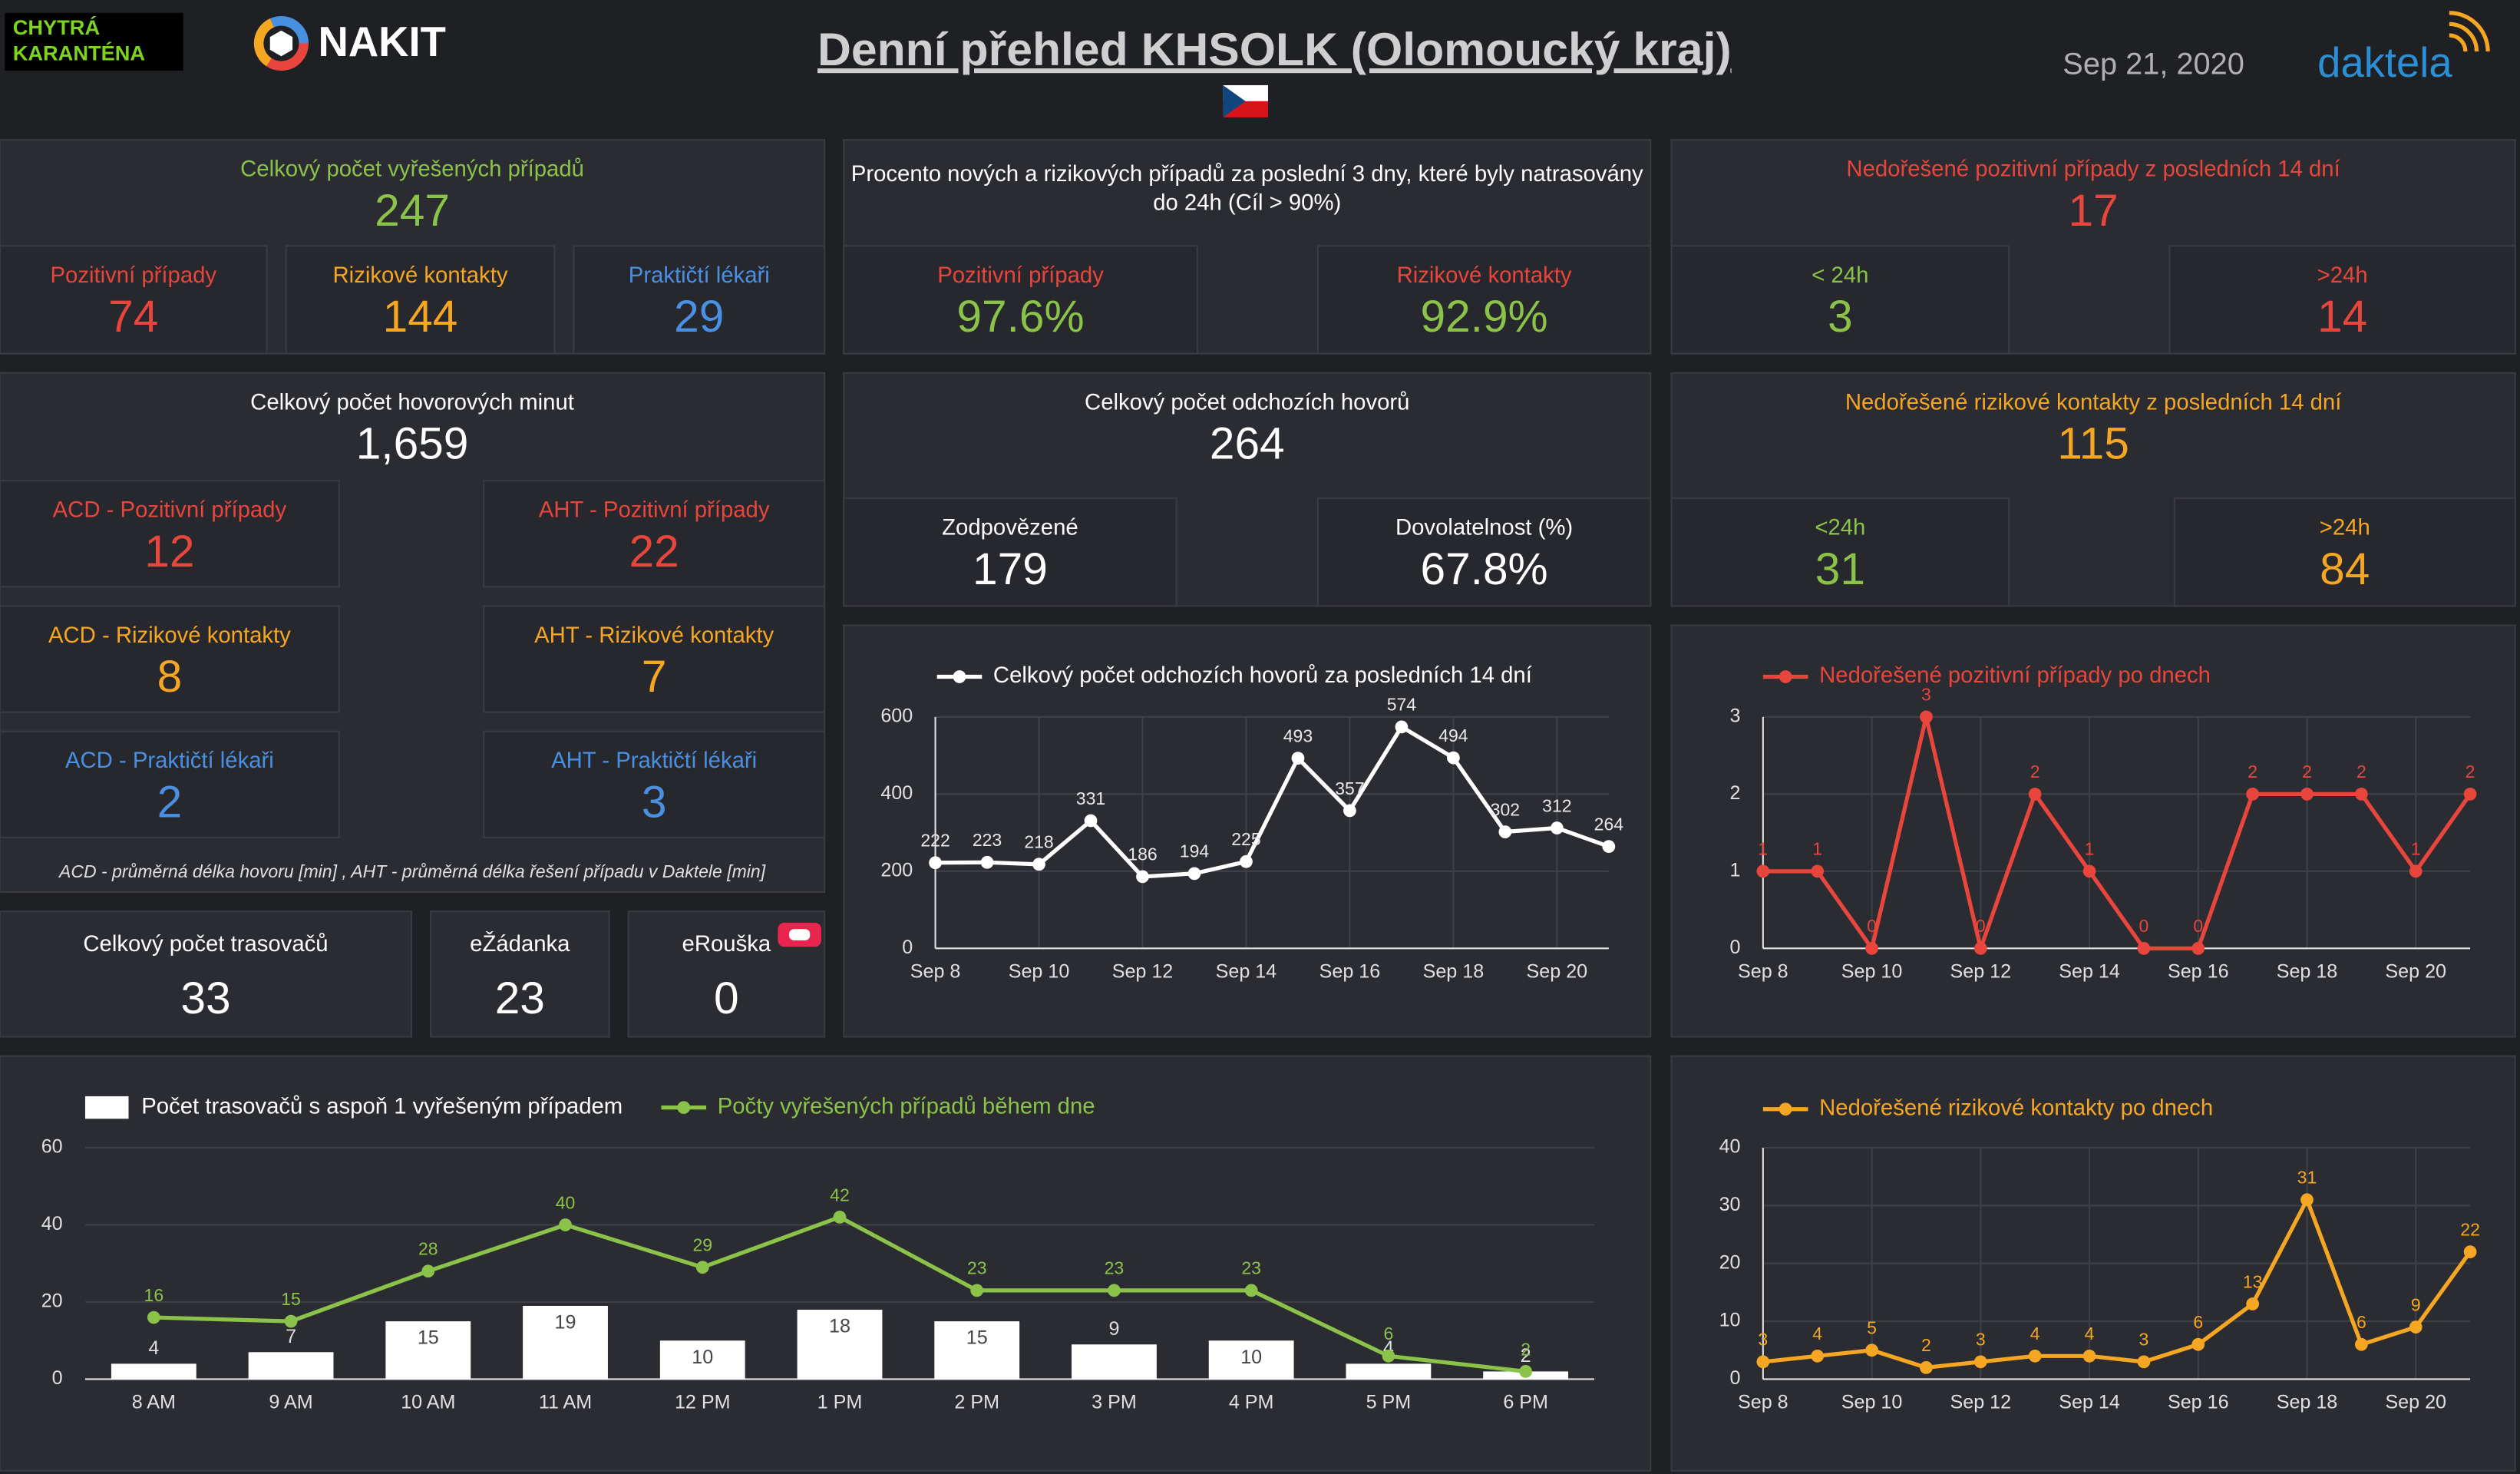 Image resolution: width=2520 pixels, height=1474 pixels. What do you see at coordinates (703, 1402) in the screenshot?
I see `x-tick-label: 12 PM` at bounding box center [703, 1402].